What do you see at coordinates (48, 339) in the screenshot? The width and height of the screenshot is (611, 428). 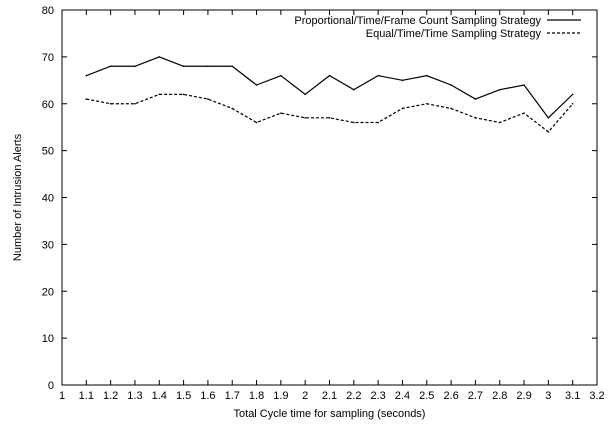 I see `y-tick-label: 10` at bounding box center [48, 339].